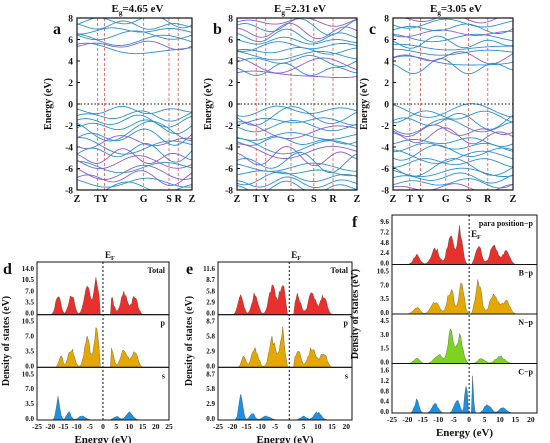 Image resolution: width=550 pixels, height=443 pixels. What do you see at coordinates (57, 29) in the screenshot?
I see `panel-letter: a` at bounding box center [57, 29].